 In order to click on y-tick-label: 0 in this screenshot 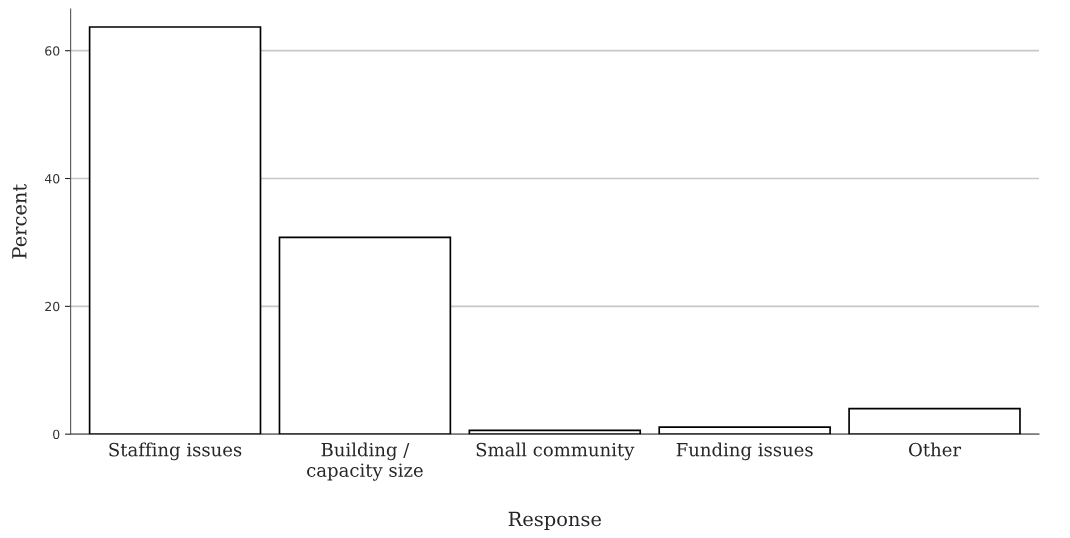, I will do `click(56, 434)`.